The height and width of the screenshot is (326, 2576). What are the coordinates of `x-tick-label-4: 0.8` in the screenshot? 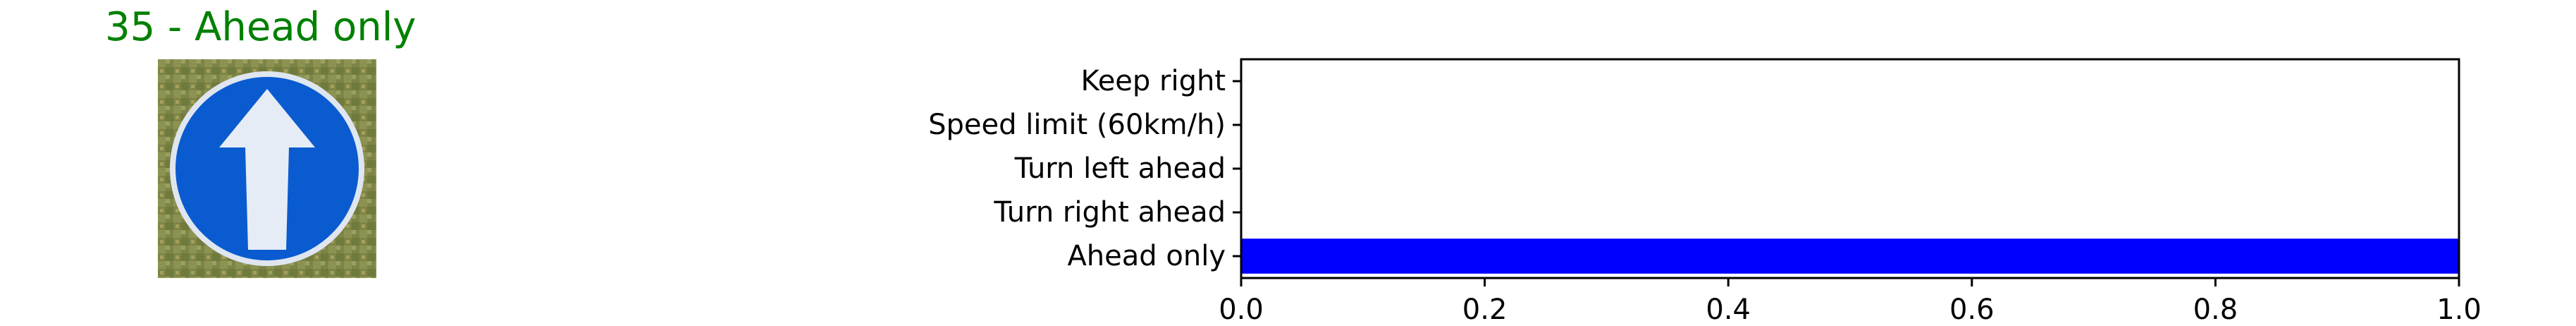 It's located at (2215, 310).